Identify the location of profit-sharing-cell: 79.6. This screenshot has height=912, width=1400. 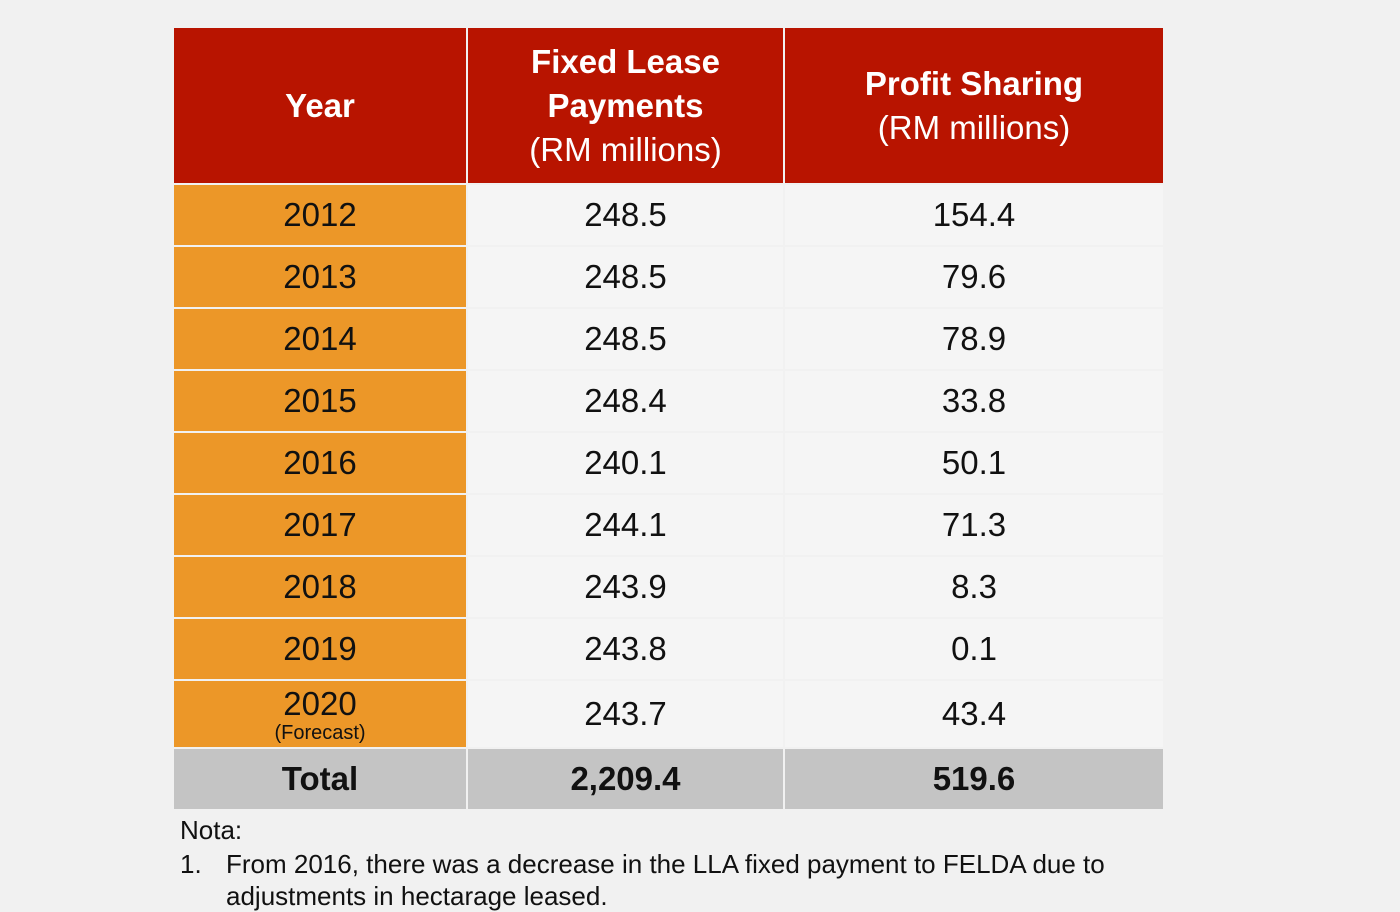
(974, 277).